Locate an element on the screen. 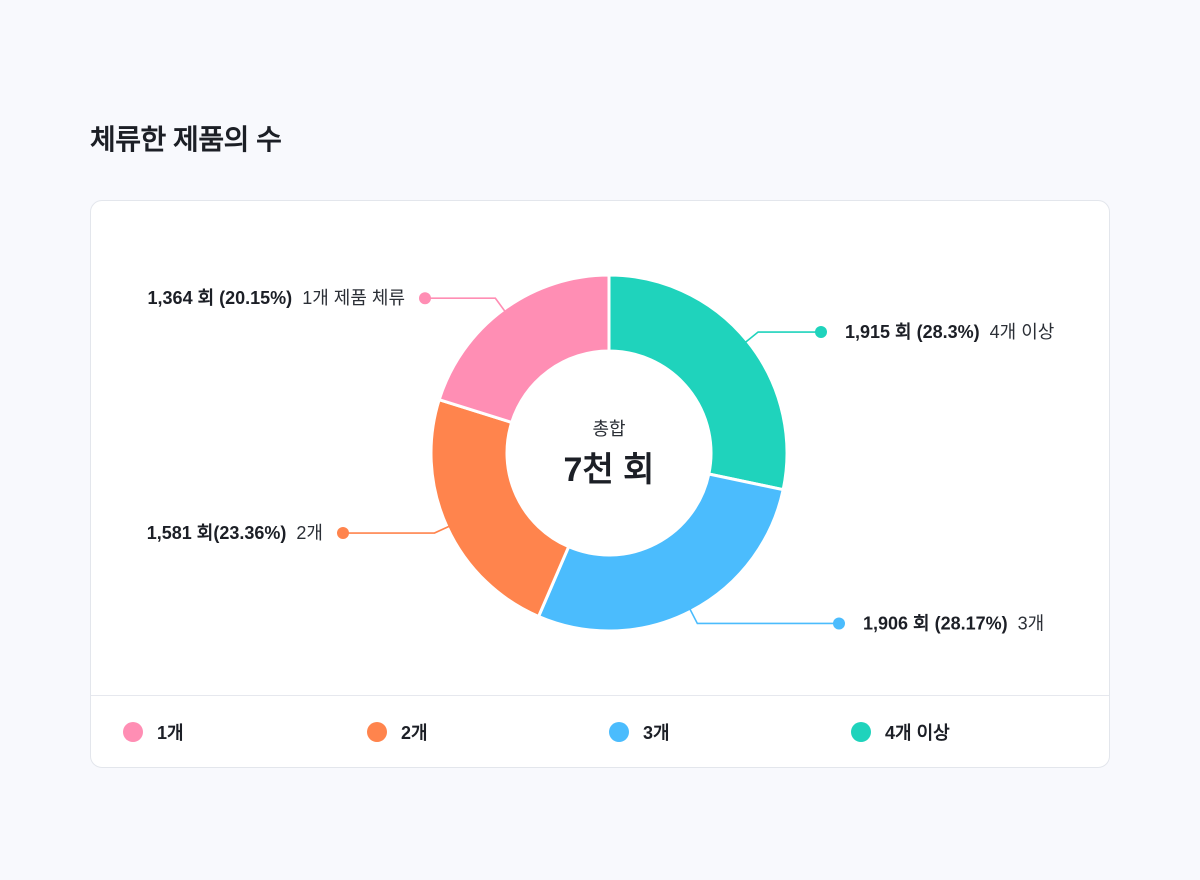  callout-label: 1,364 회 (20.15%) 1개 제품 체류 is located at coordinates (276, 298).